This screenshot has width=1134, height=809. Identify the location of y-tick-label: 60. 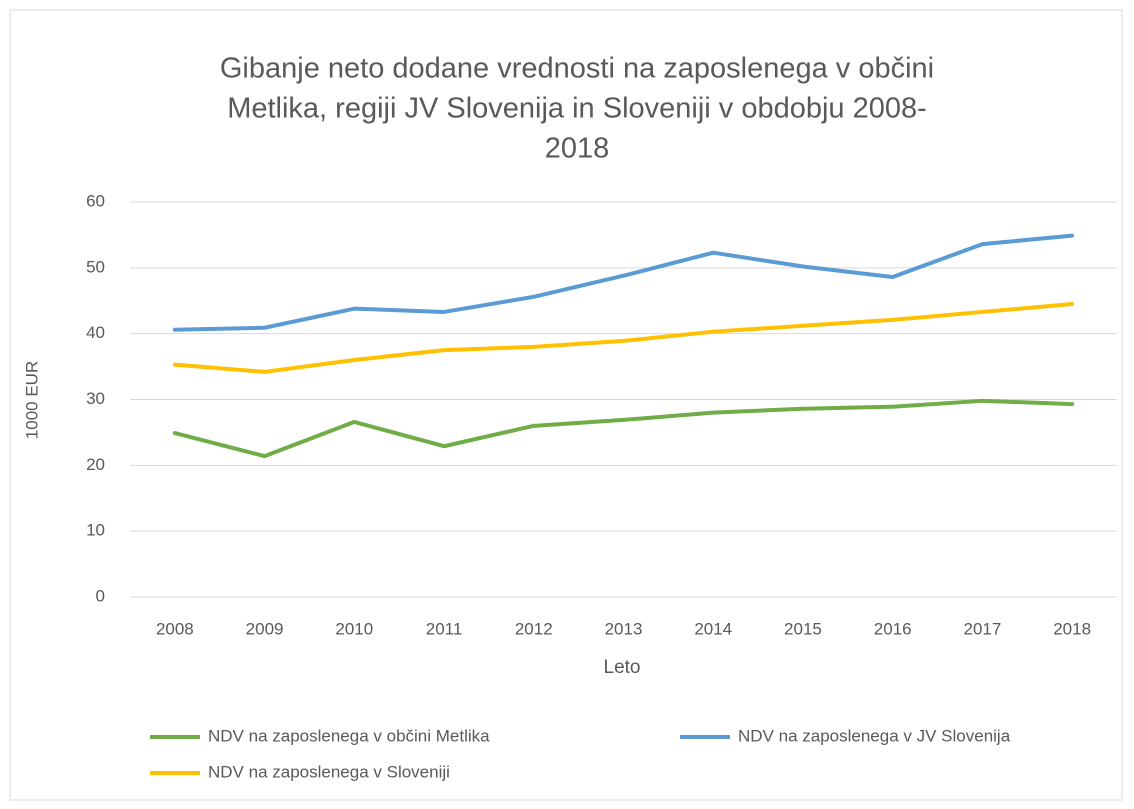
(95, 200).